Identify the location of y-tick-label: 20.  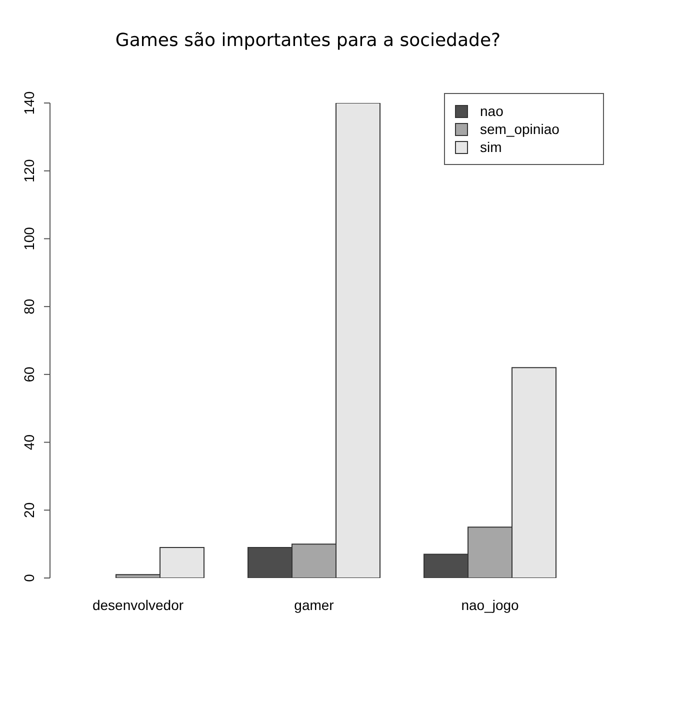
(29, 510).